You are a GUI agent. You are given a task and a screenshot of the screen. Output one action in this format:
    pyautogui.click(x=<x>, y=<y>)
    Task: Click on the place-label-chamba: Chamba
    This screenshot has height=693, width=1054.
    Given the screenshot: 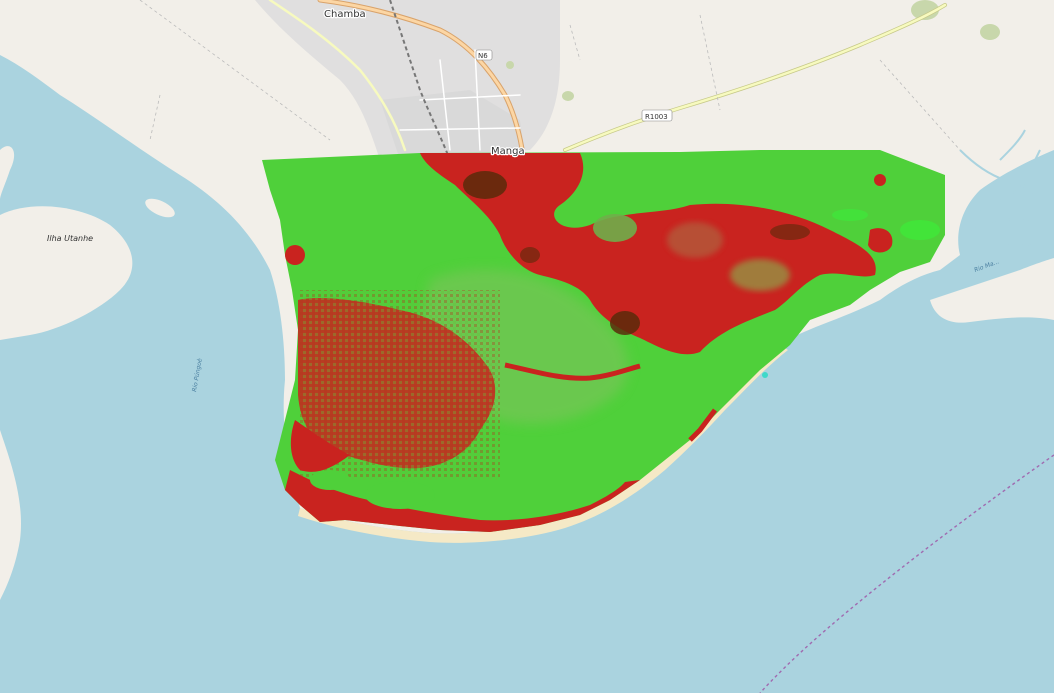 What is the action you would take?
    pyautogui.click(x=345, y=14)
    